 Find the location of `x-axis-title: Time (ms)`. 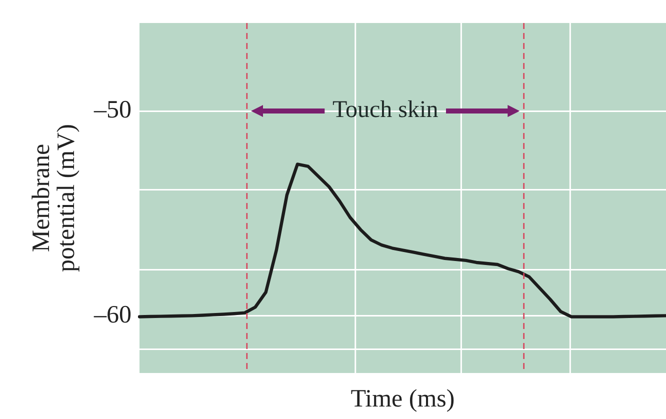

x-axis-title: Time (ms) is located at coordinates (402, 399).